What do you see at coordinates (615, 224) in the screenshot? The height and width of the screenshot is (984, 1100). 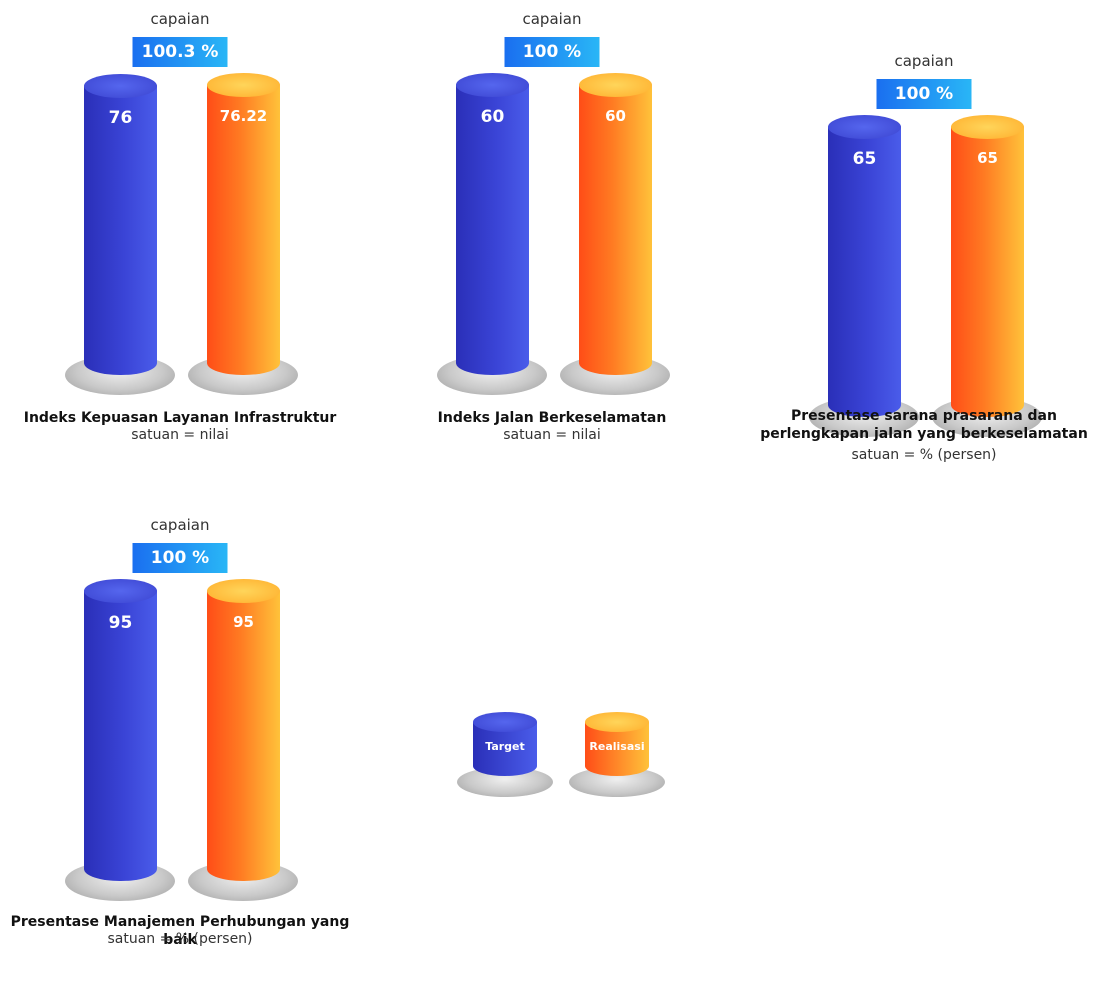 I see `realisasi-bar: 60` at bounding box center [615, 224].